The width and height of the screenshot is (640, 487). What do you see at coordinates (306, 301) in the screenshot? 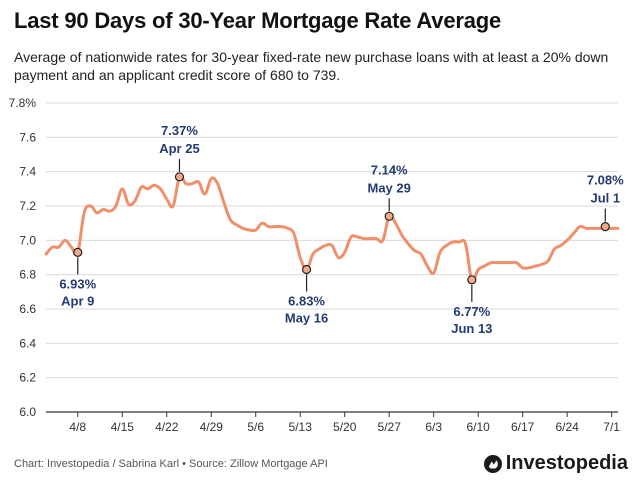
I see `annotation-rate: 6.83%` at bounding box center [306, 301].